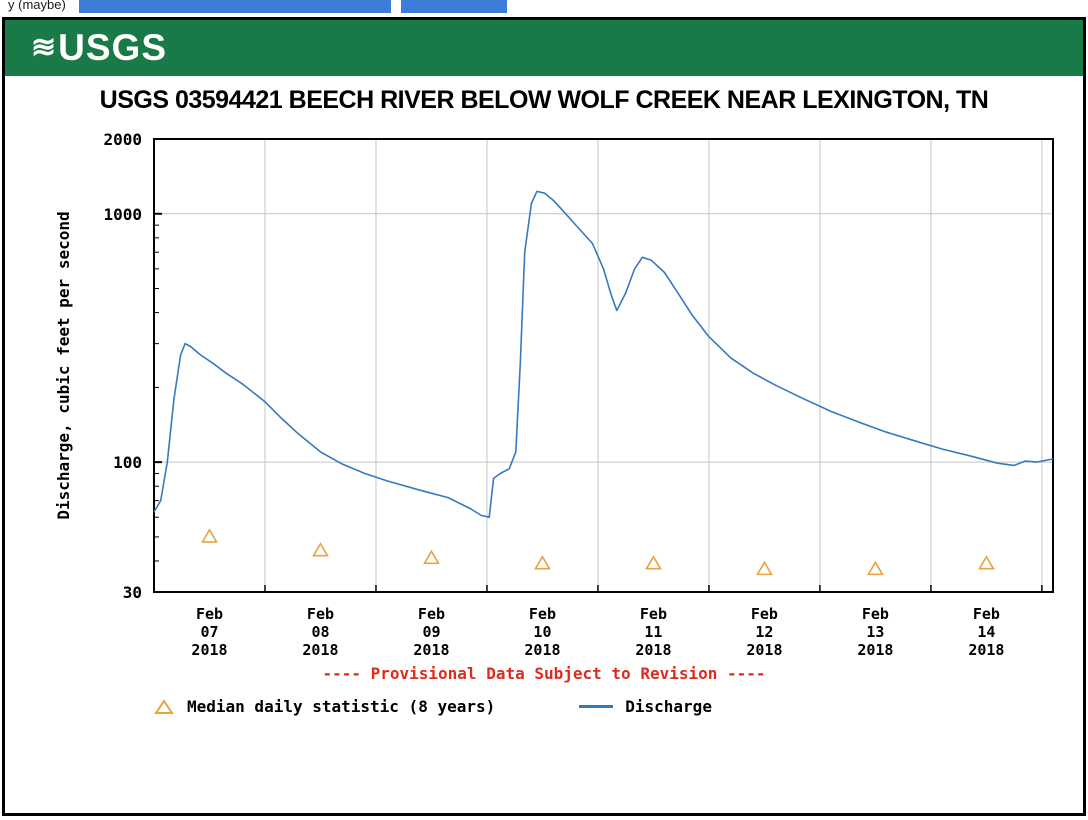 The height and width of the screenshot is (820, 1088). Describe the element at coordinates (544, 48) in the screenshot. I see `usgs-header-banner: ≋ USGS` at that location.